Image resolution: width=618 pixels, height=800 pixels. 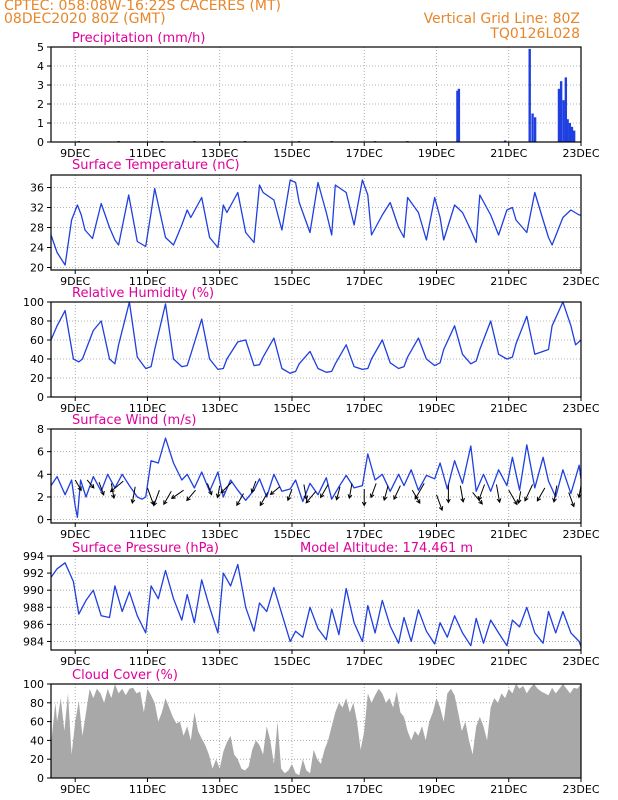 I want to click on y-tick-label: 5, so click(x=40, y=47).